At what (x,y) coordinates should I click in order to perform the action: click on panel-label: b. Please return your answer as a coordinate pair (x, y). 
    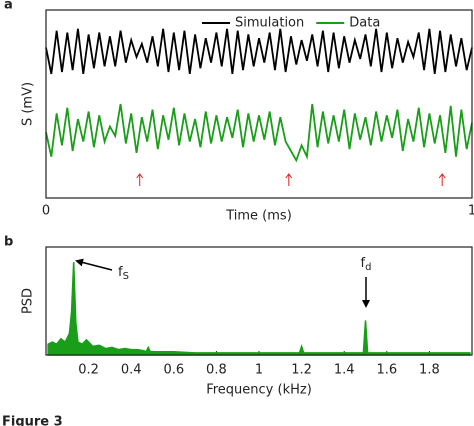
    Looking at the image, I should click on (8, 242).